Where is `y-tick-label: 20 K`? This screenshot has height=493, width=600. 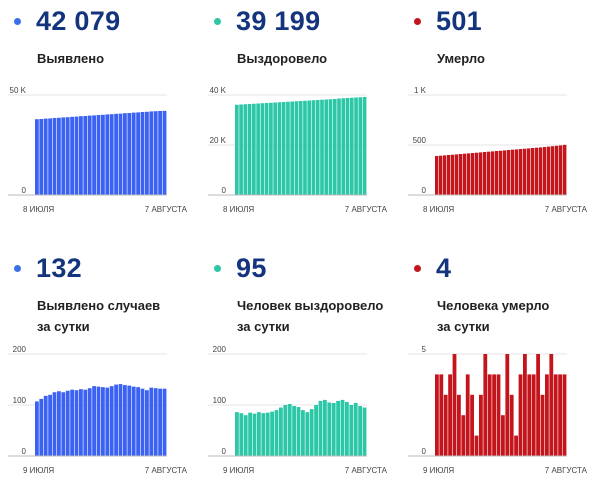 y-tick-label: 20 K is located at coordinates (218, 140).